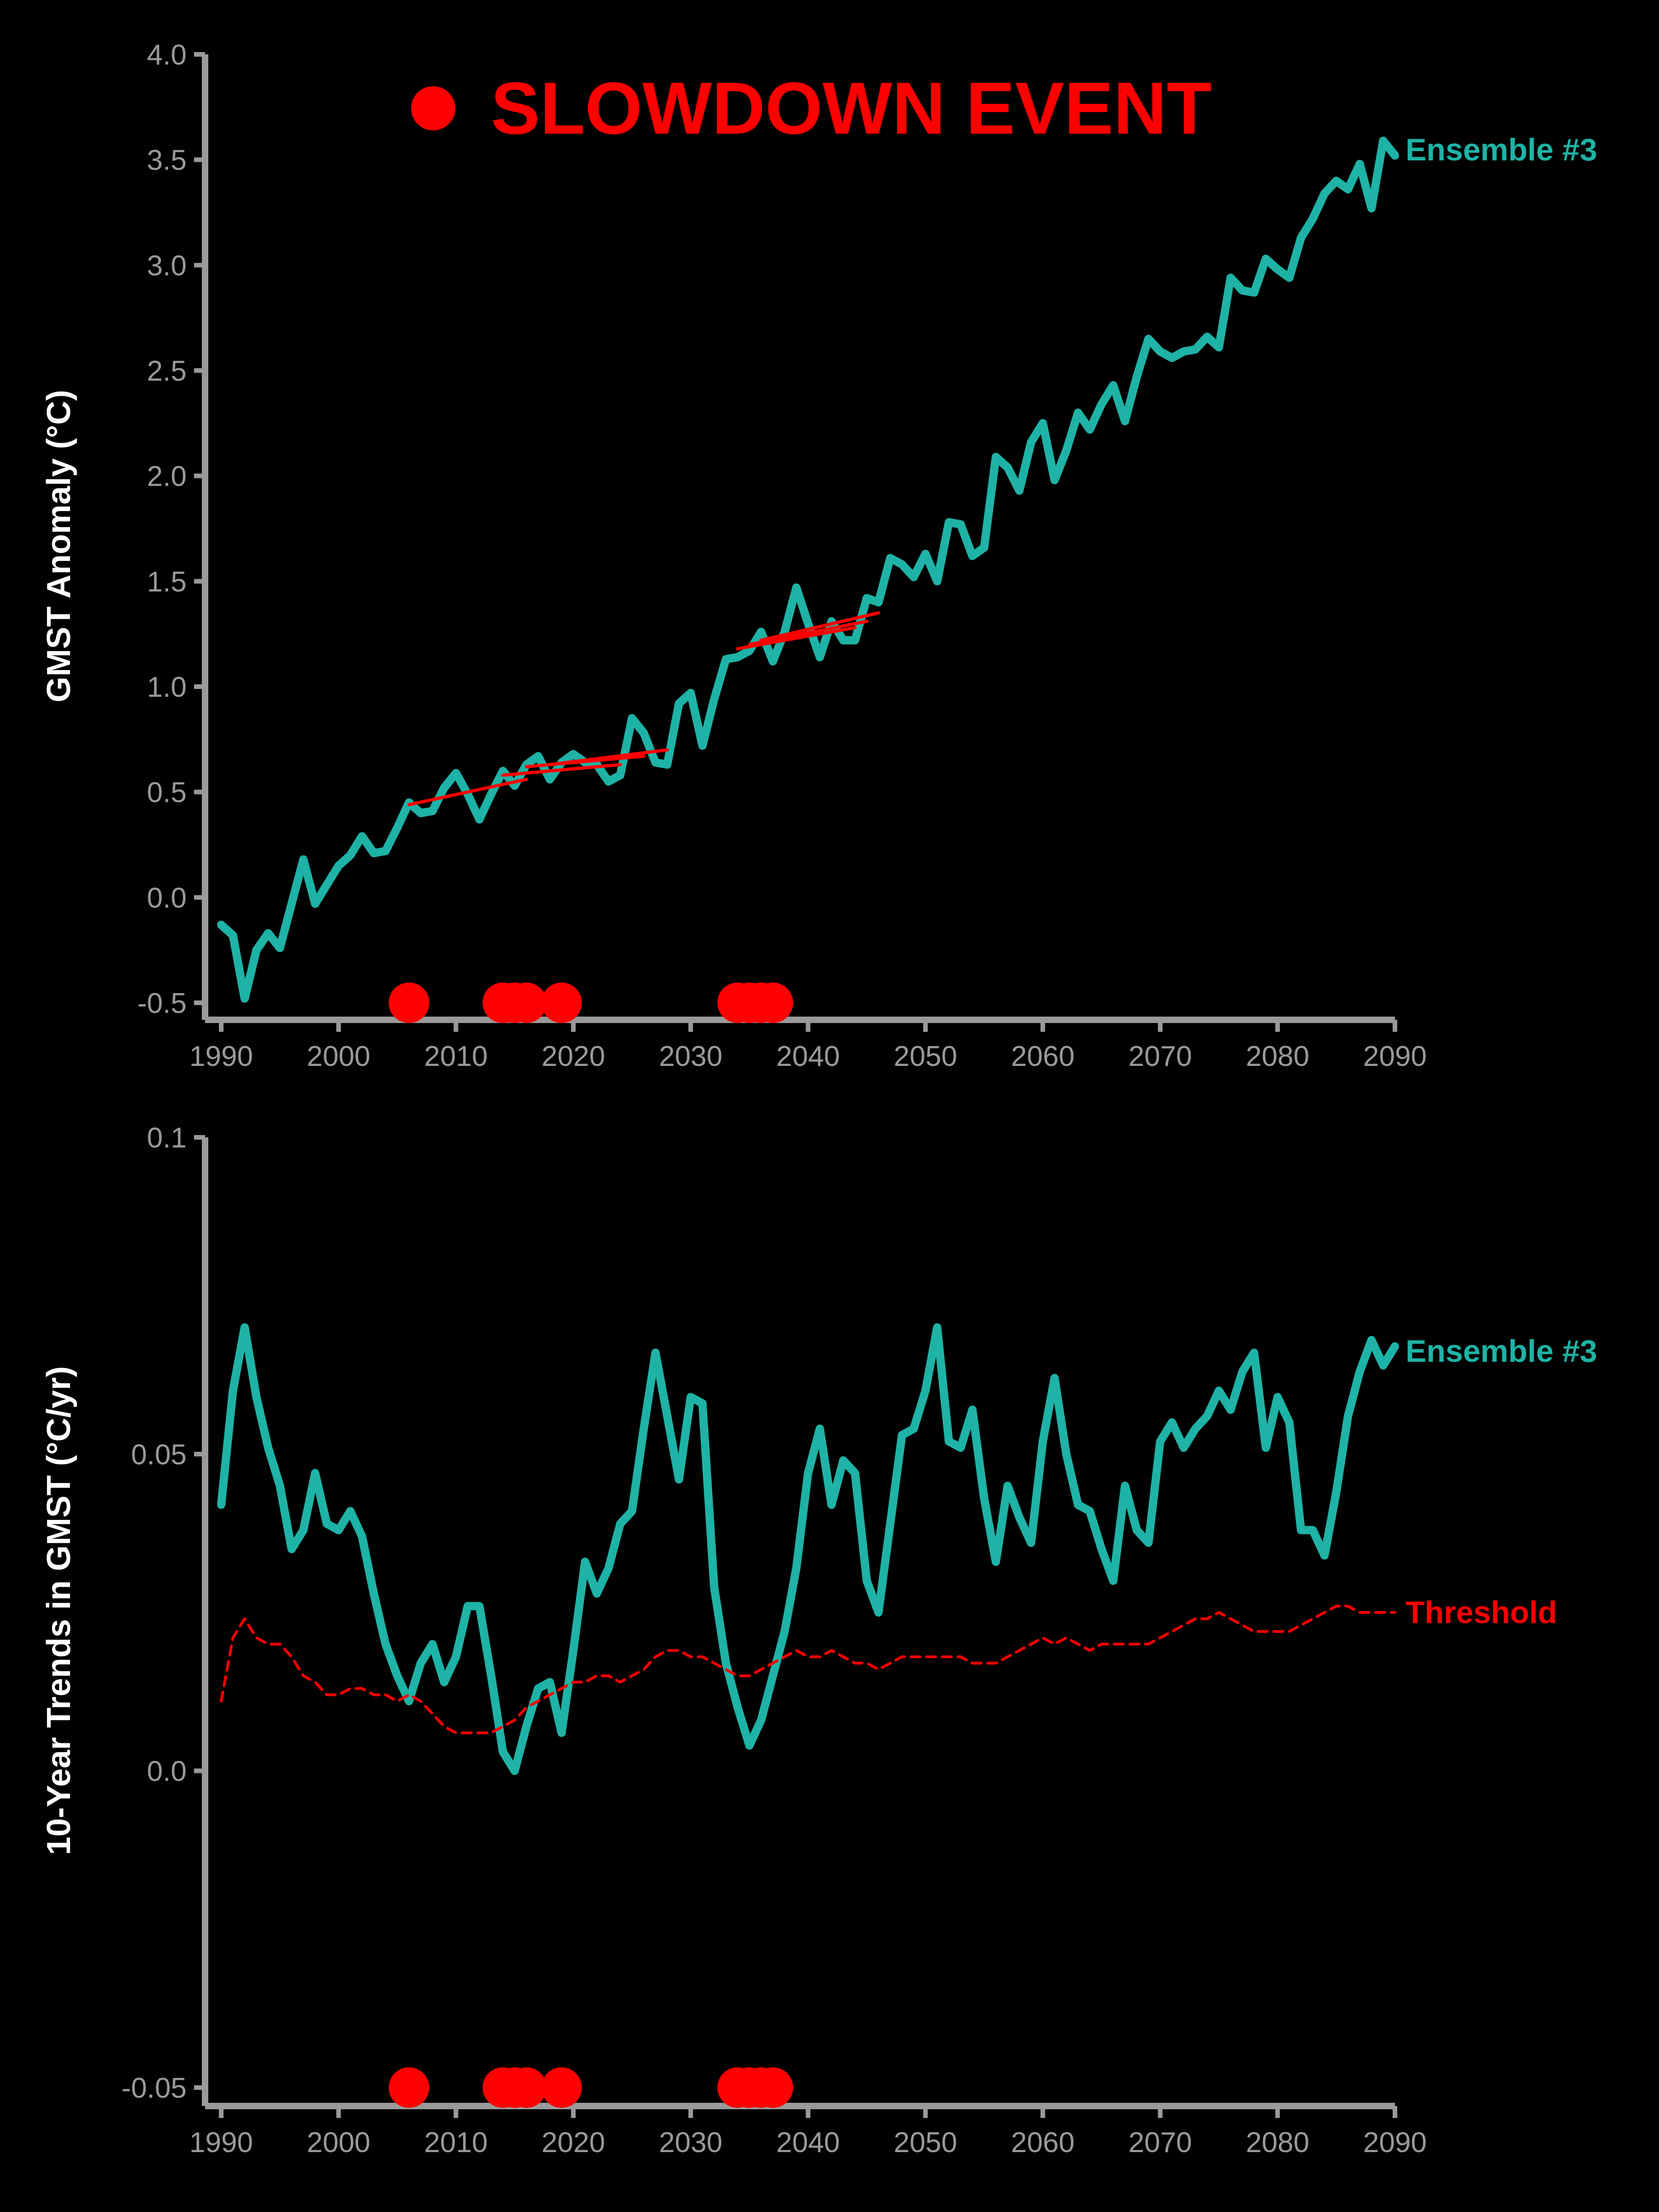 Image resolution: width=1659 pixels, height=2212 pixels. What do you see at coordinates (167, 160) in the screenshot?
I see `y-tick-label: 3.5` at bounding box center [167, 160].